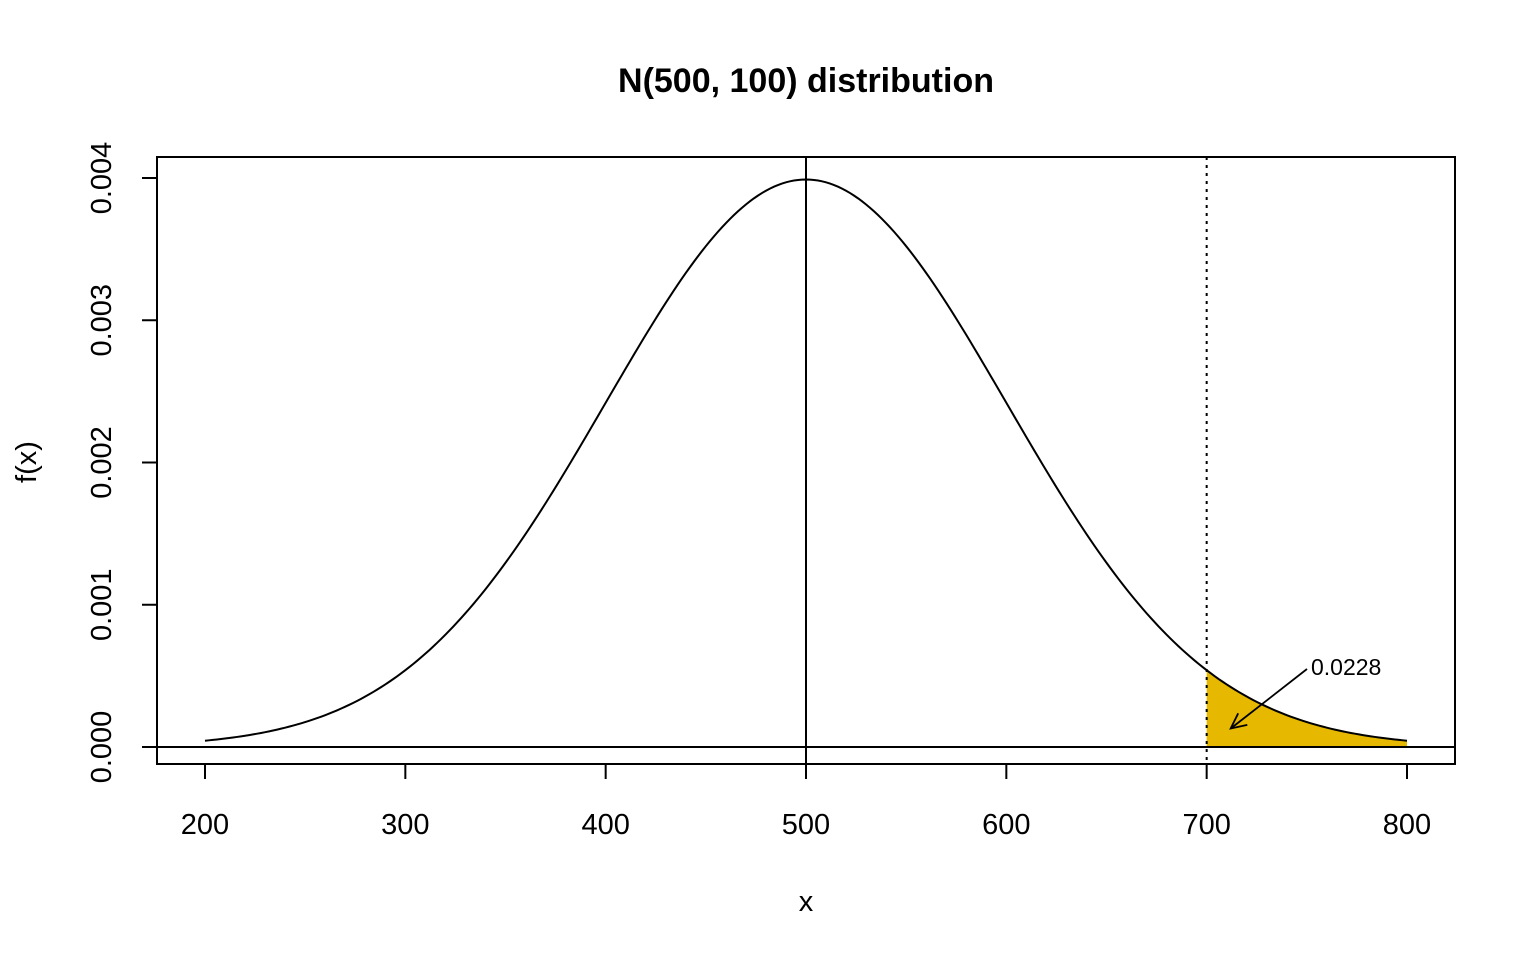 This screenshot has width=1536, height=960. I want to click on x-tick-label: 300, so click(405, 825).